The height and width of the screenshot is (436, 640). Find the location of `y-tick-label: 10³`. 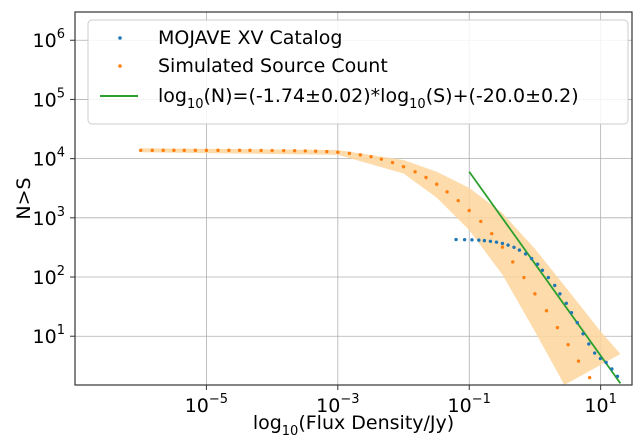

y-tick-label: 10³ is located at coordinates (49, 217).